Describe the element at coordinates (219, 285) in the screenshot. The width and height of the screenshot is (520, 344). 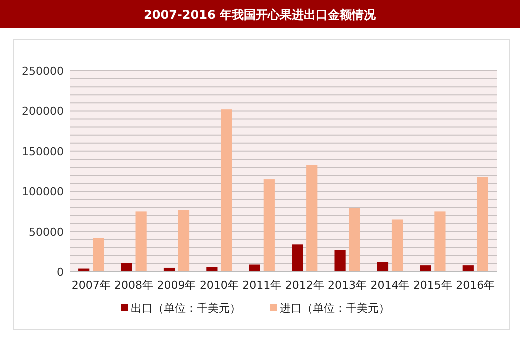
I see `x-tick-label: 2010年` at that location.